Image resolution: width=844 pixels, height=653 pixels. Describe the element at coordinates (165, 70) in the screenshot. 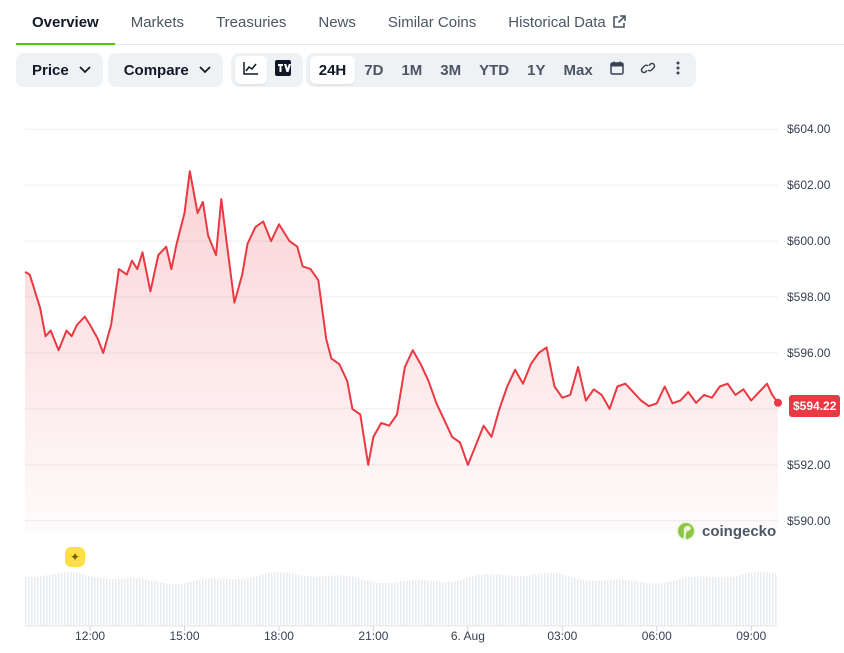

I see `compare-dropdown: Compare` at that location.